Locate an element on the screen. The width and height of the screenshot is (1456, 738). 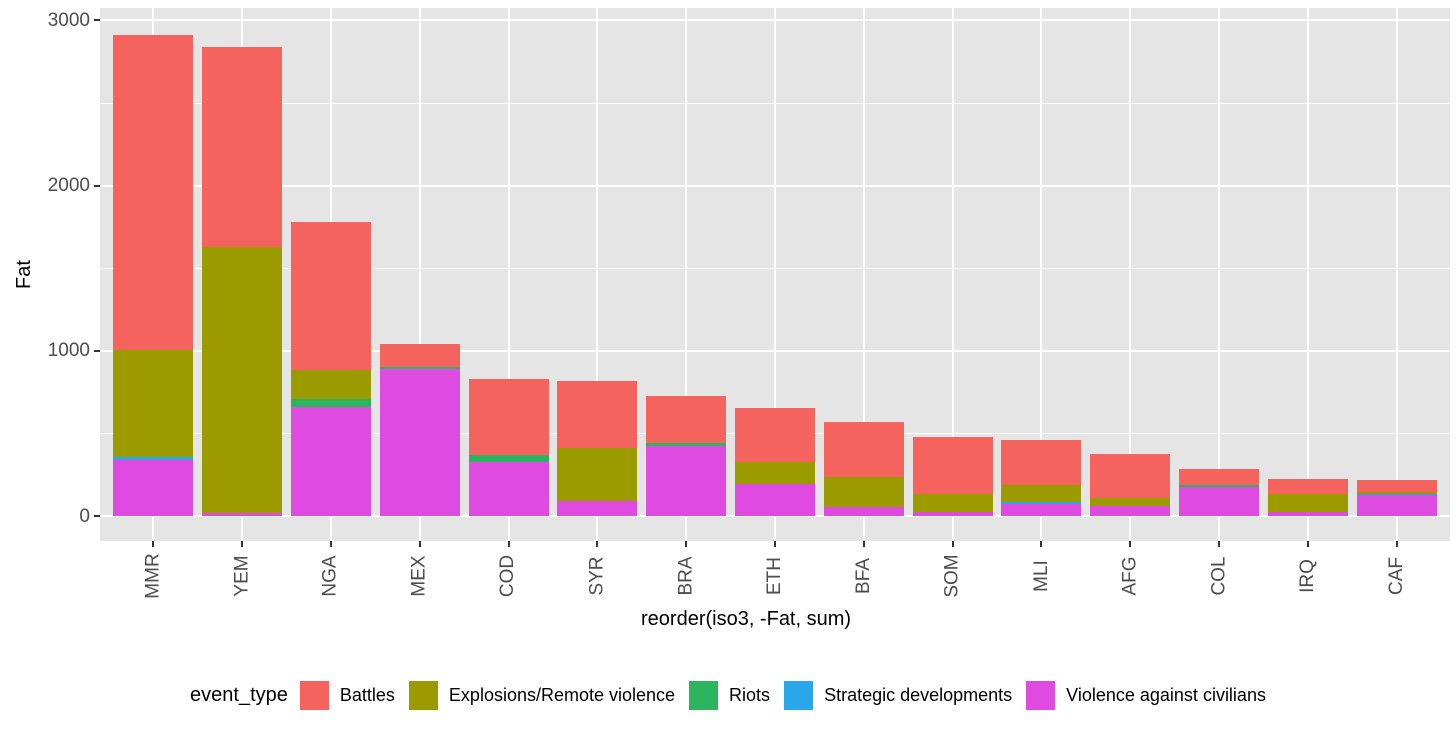
x-tick-text: MLI is located at coordinates (1041, 576).